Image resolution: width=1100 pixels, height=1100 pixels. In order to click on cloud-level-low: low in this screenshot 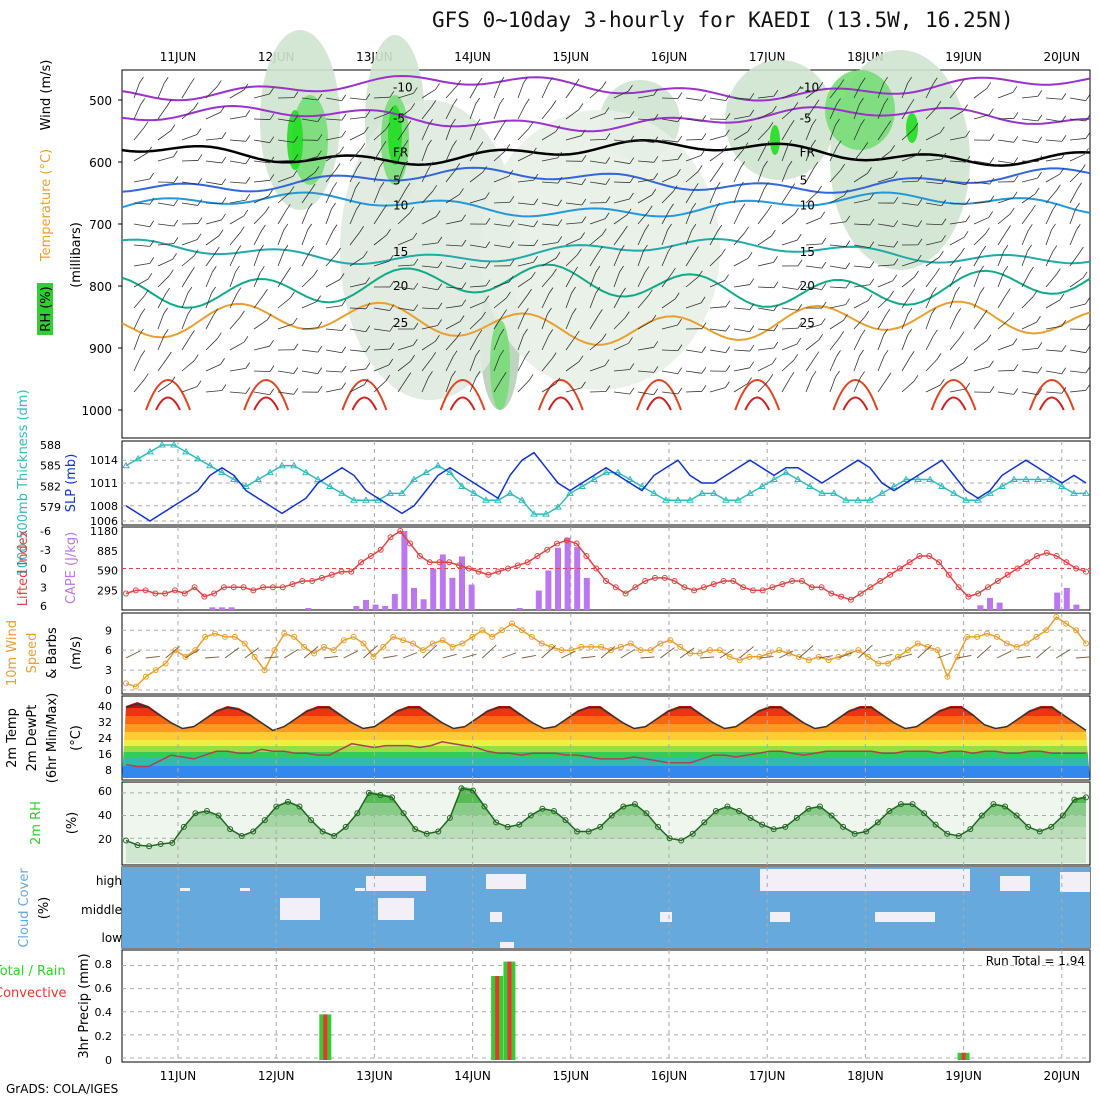, I will do `click(112, 938)`.